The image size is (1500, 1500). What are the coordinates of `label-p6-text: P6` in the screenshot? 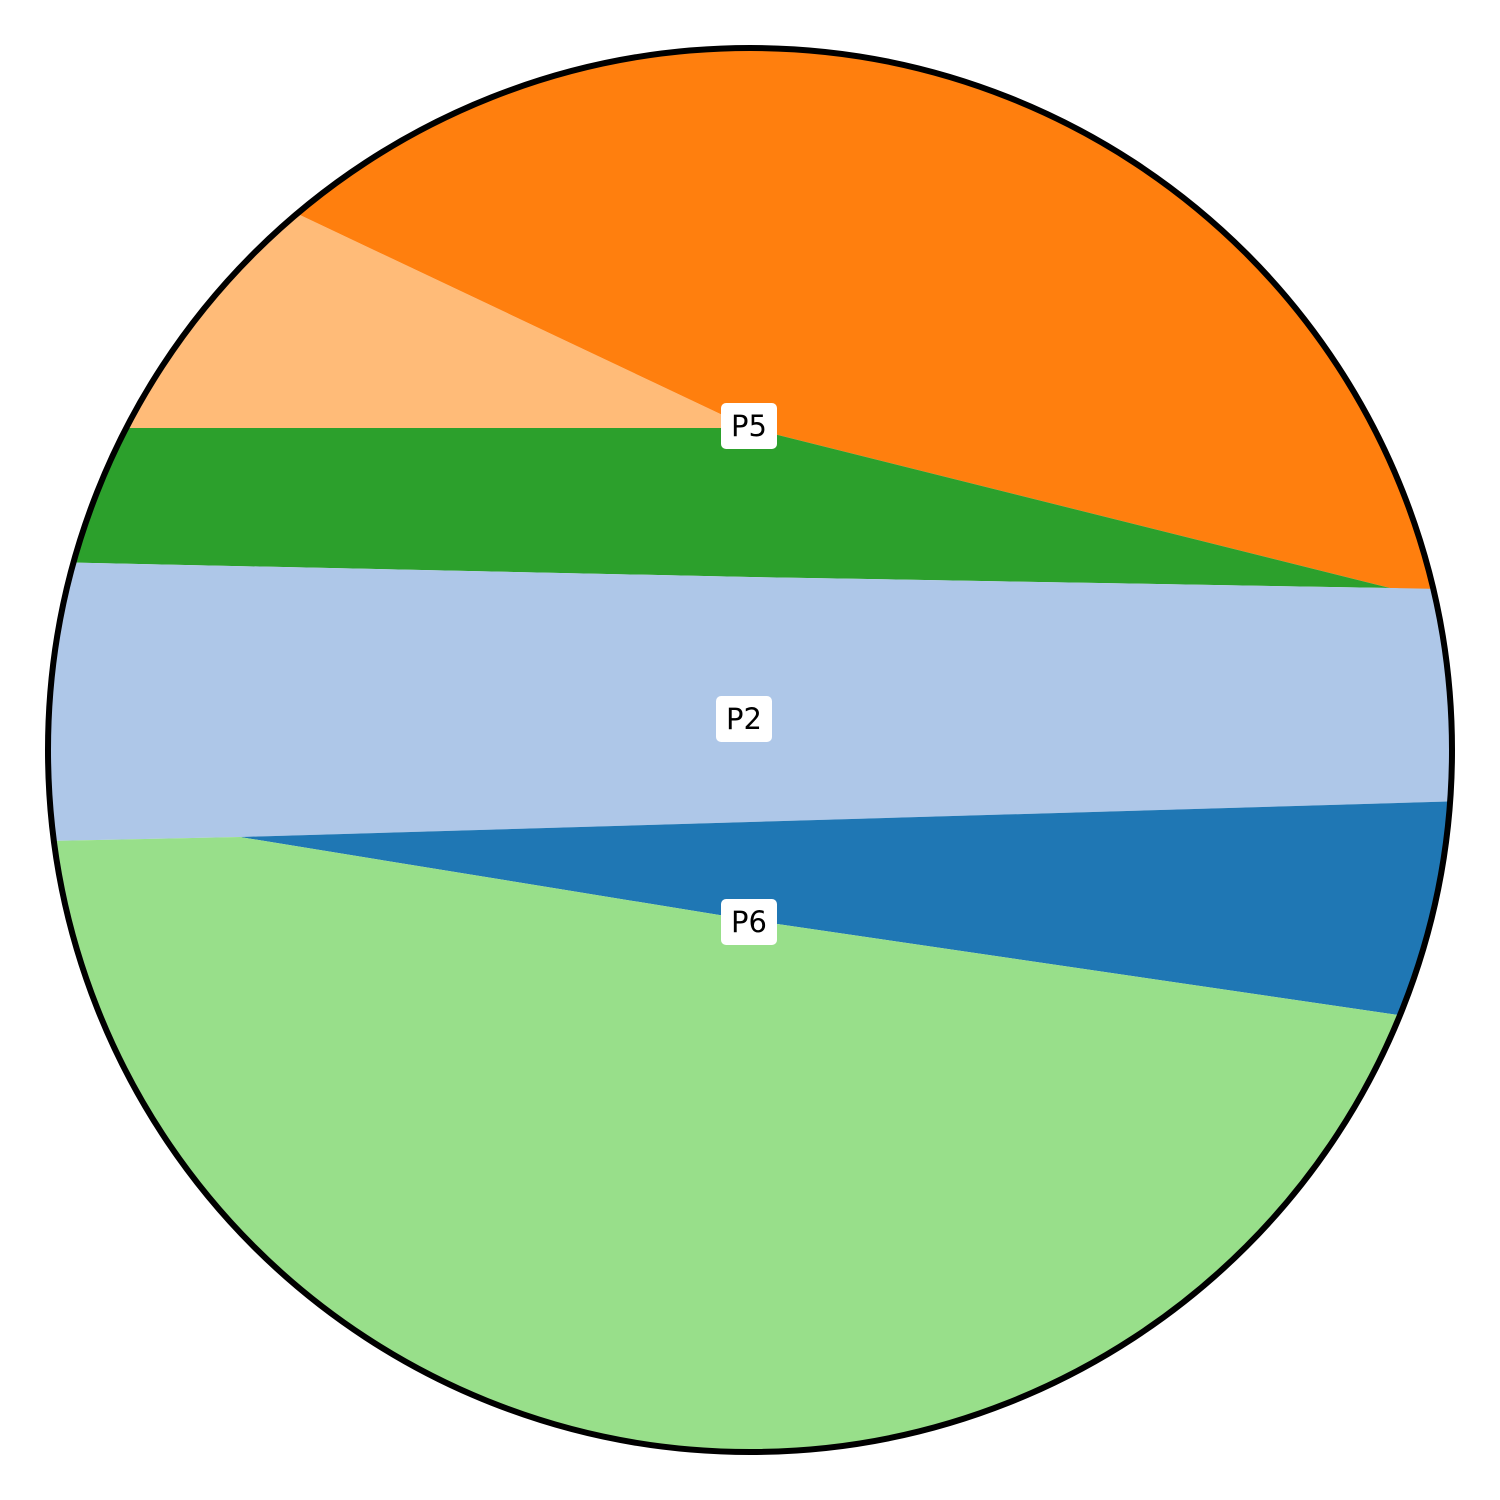 It's located at (749, 922).